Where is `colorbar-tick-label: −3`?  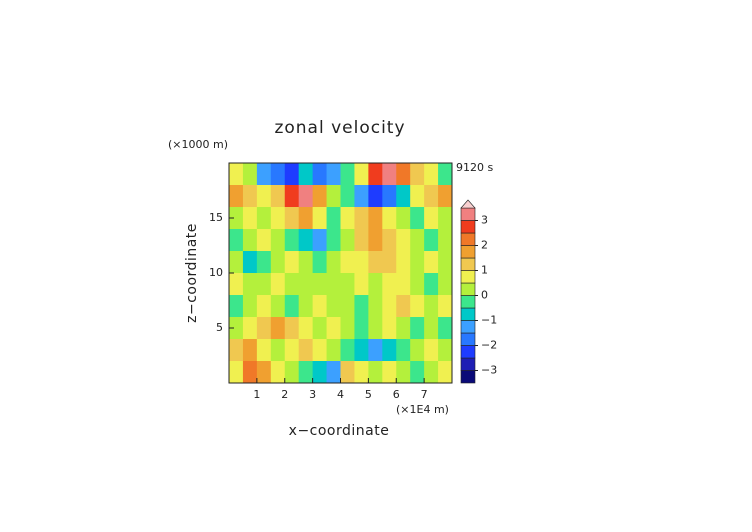
colorbar-tick-label: −3 is located at coordinates (489, 370).